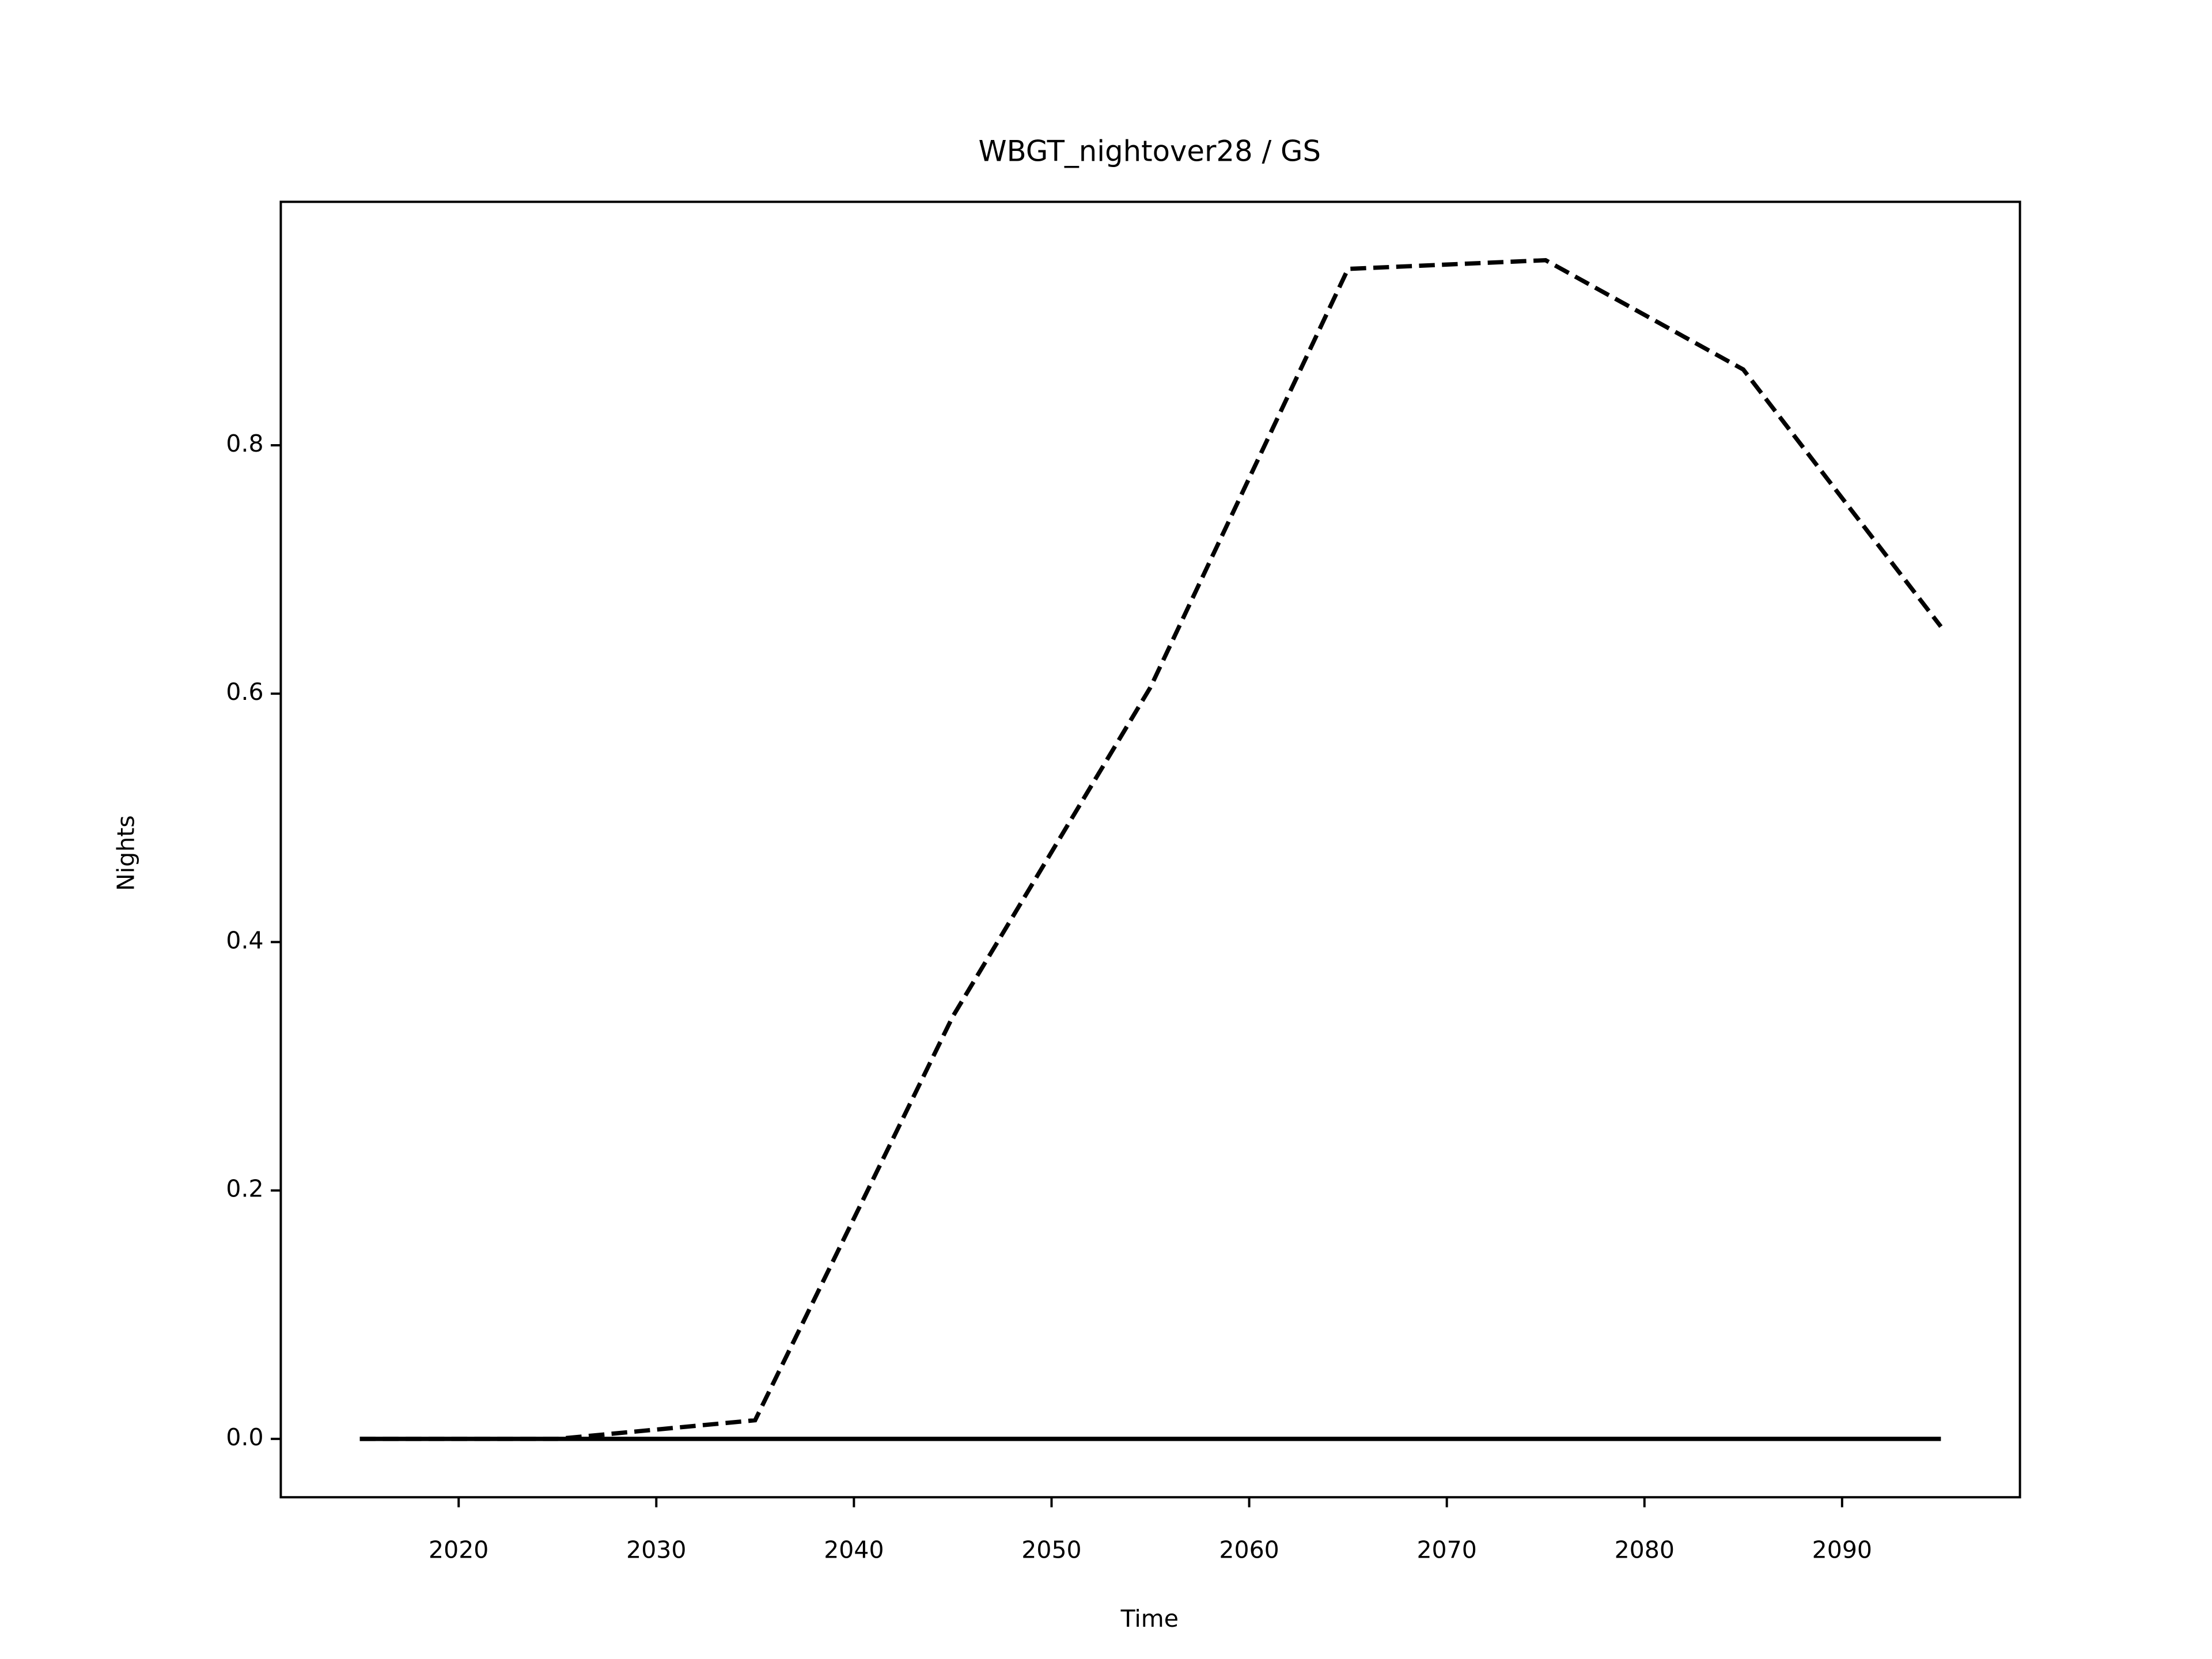 This screenshot has height=1659, width=2212. Describe the element at coordinates (1150, 151) in the screenshot. I see `chart-title: WBGT_nightover28 / GS` at that location.